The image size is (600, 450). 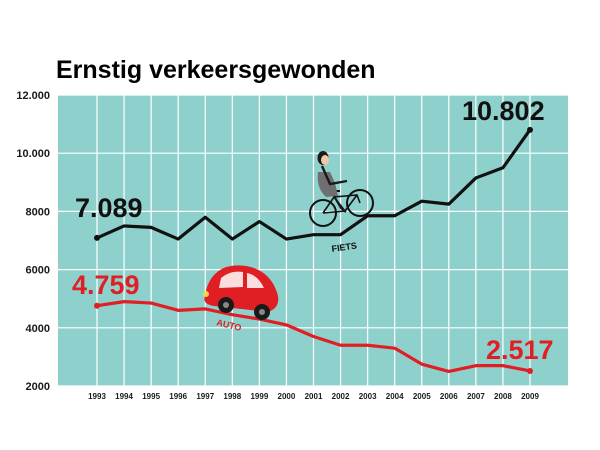 What do you see at coordinates (38, 387) in the screenshot?
I see `y-tick-label-0: 2000` at bounding box center [38, 387].